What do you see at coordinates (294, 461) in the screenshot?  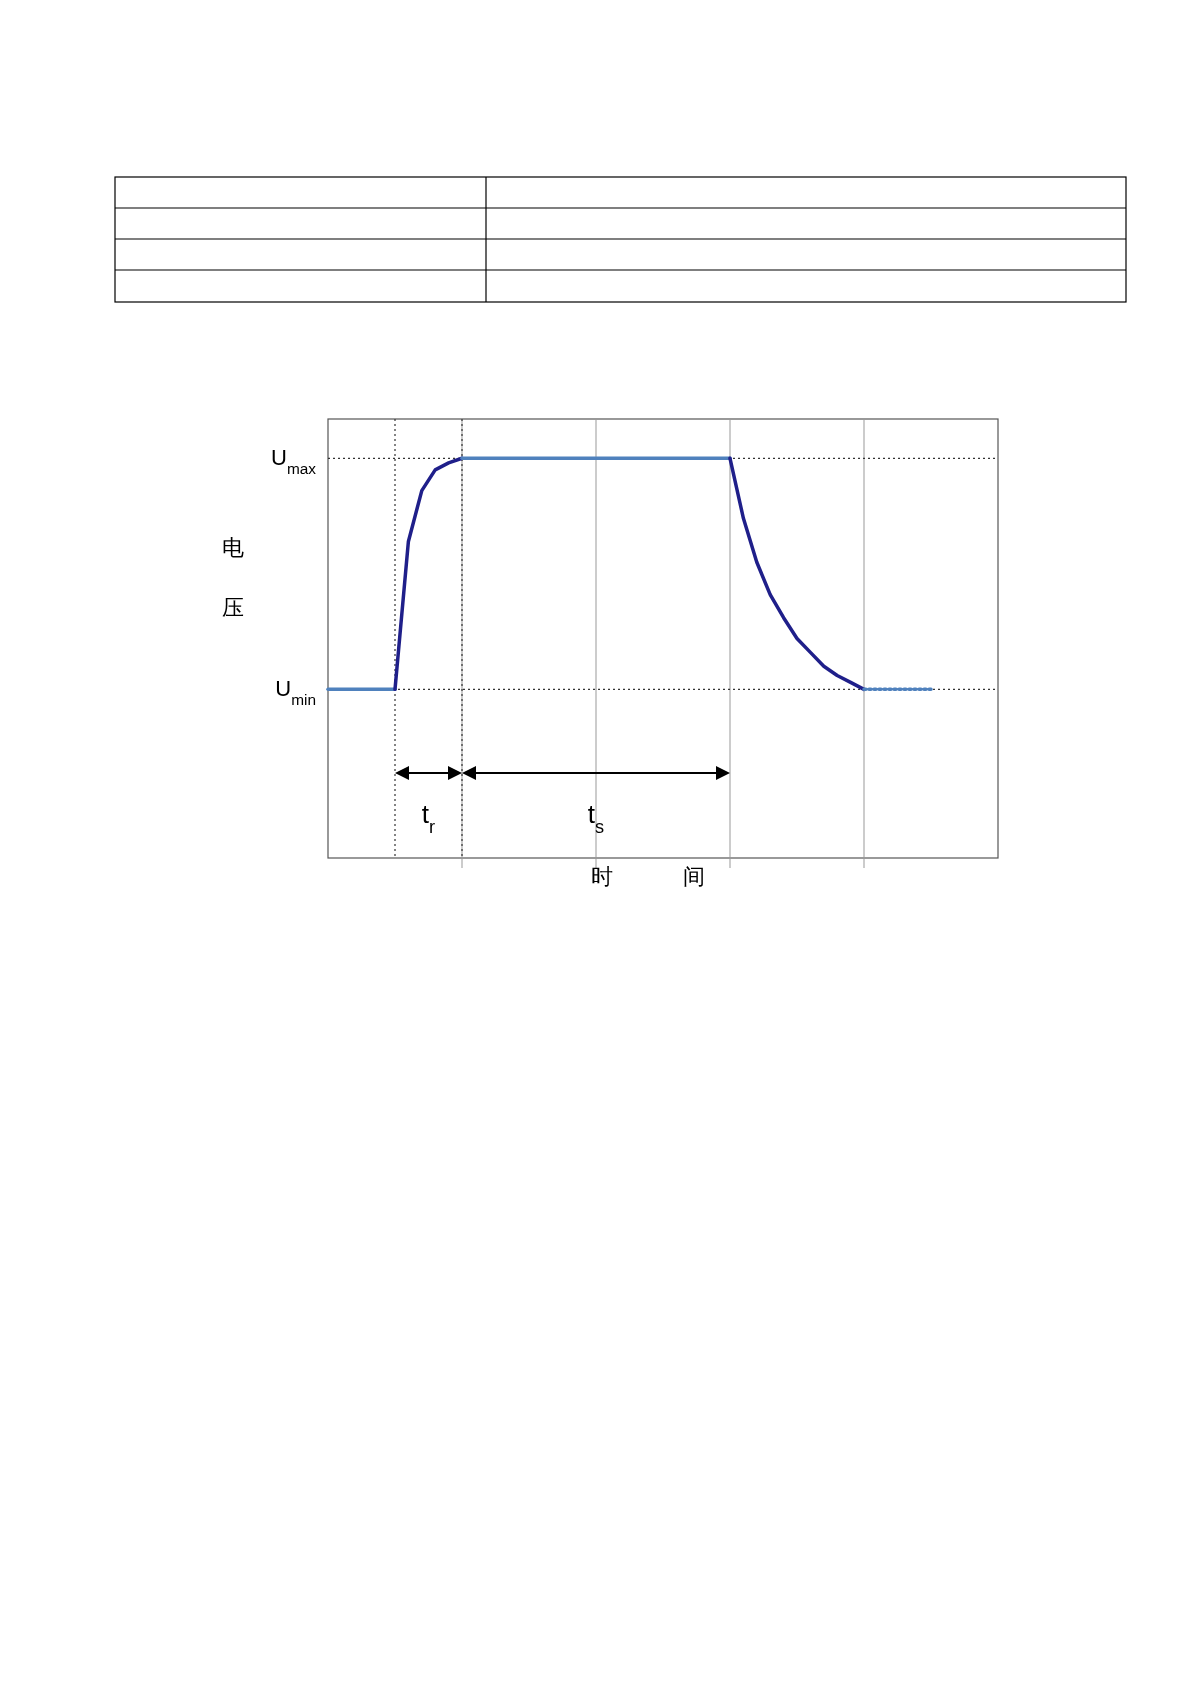 I see `text: U$_{max}$` at bounding box center [294, 461].